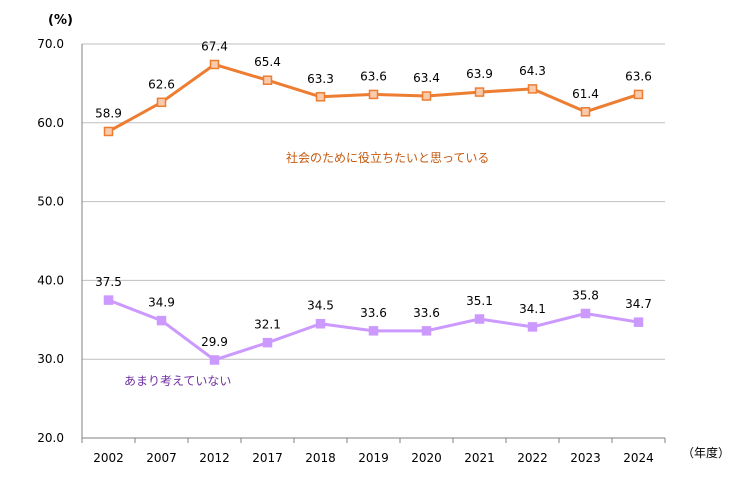  Describe the element at coordinates (267, 458) in the screenshot. I see `x-tick-label: 2017` at that location.